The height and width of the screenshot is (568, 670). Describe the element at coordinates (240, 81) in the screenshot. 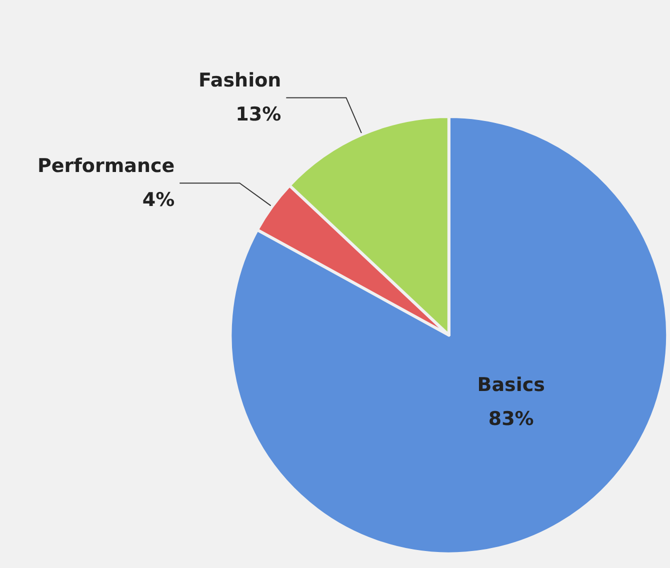

I see `slice-label: Fashion` at that location.